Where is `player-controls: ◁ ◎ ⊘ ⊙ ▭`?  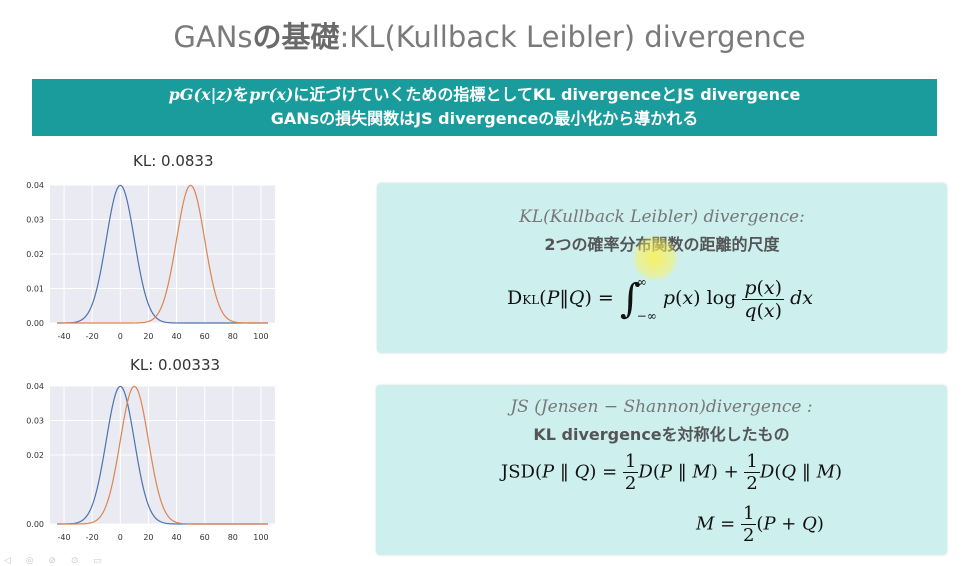
player-controls: ◁ ◎ ⊘ ⊙ ▭ is located at coordinates (56, 561).